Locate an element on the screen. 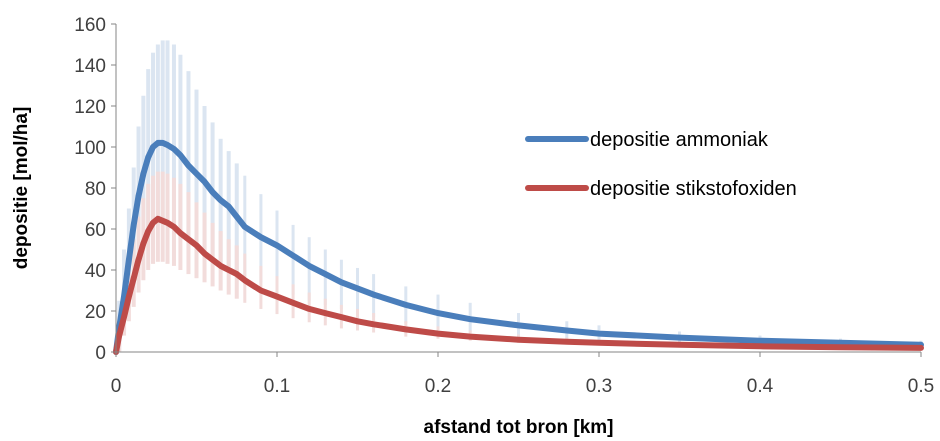 Image resolution: width=940 pixels, height=441 pixels. x-tick-label: 0 is located at coordinates (116, 386).